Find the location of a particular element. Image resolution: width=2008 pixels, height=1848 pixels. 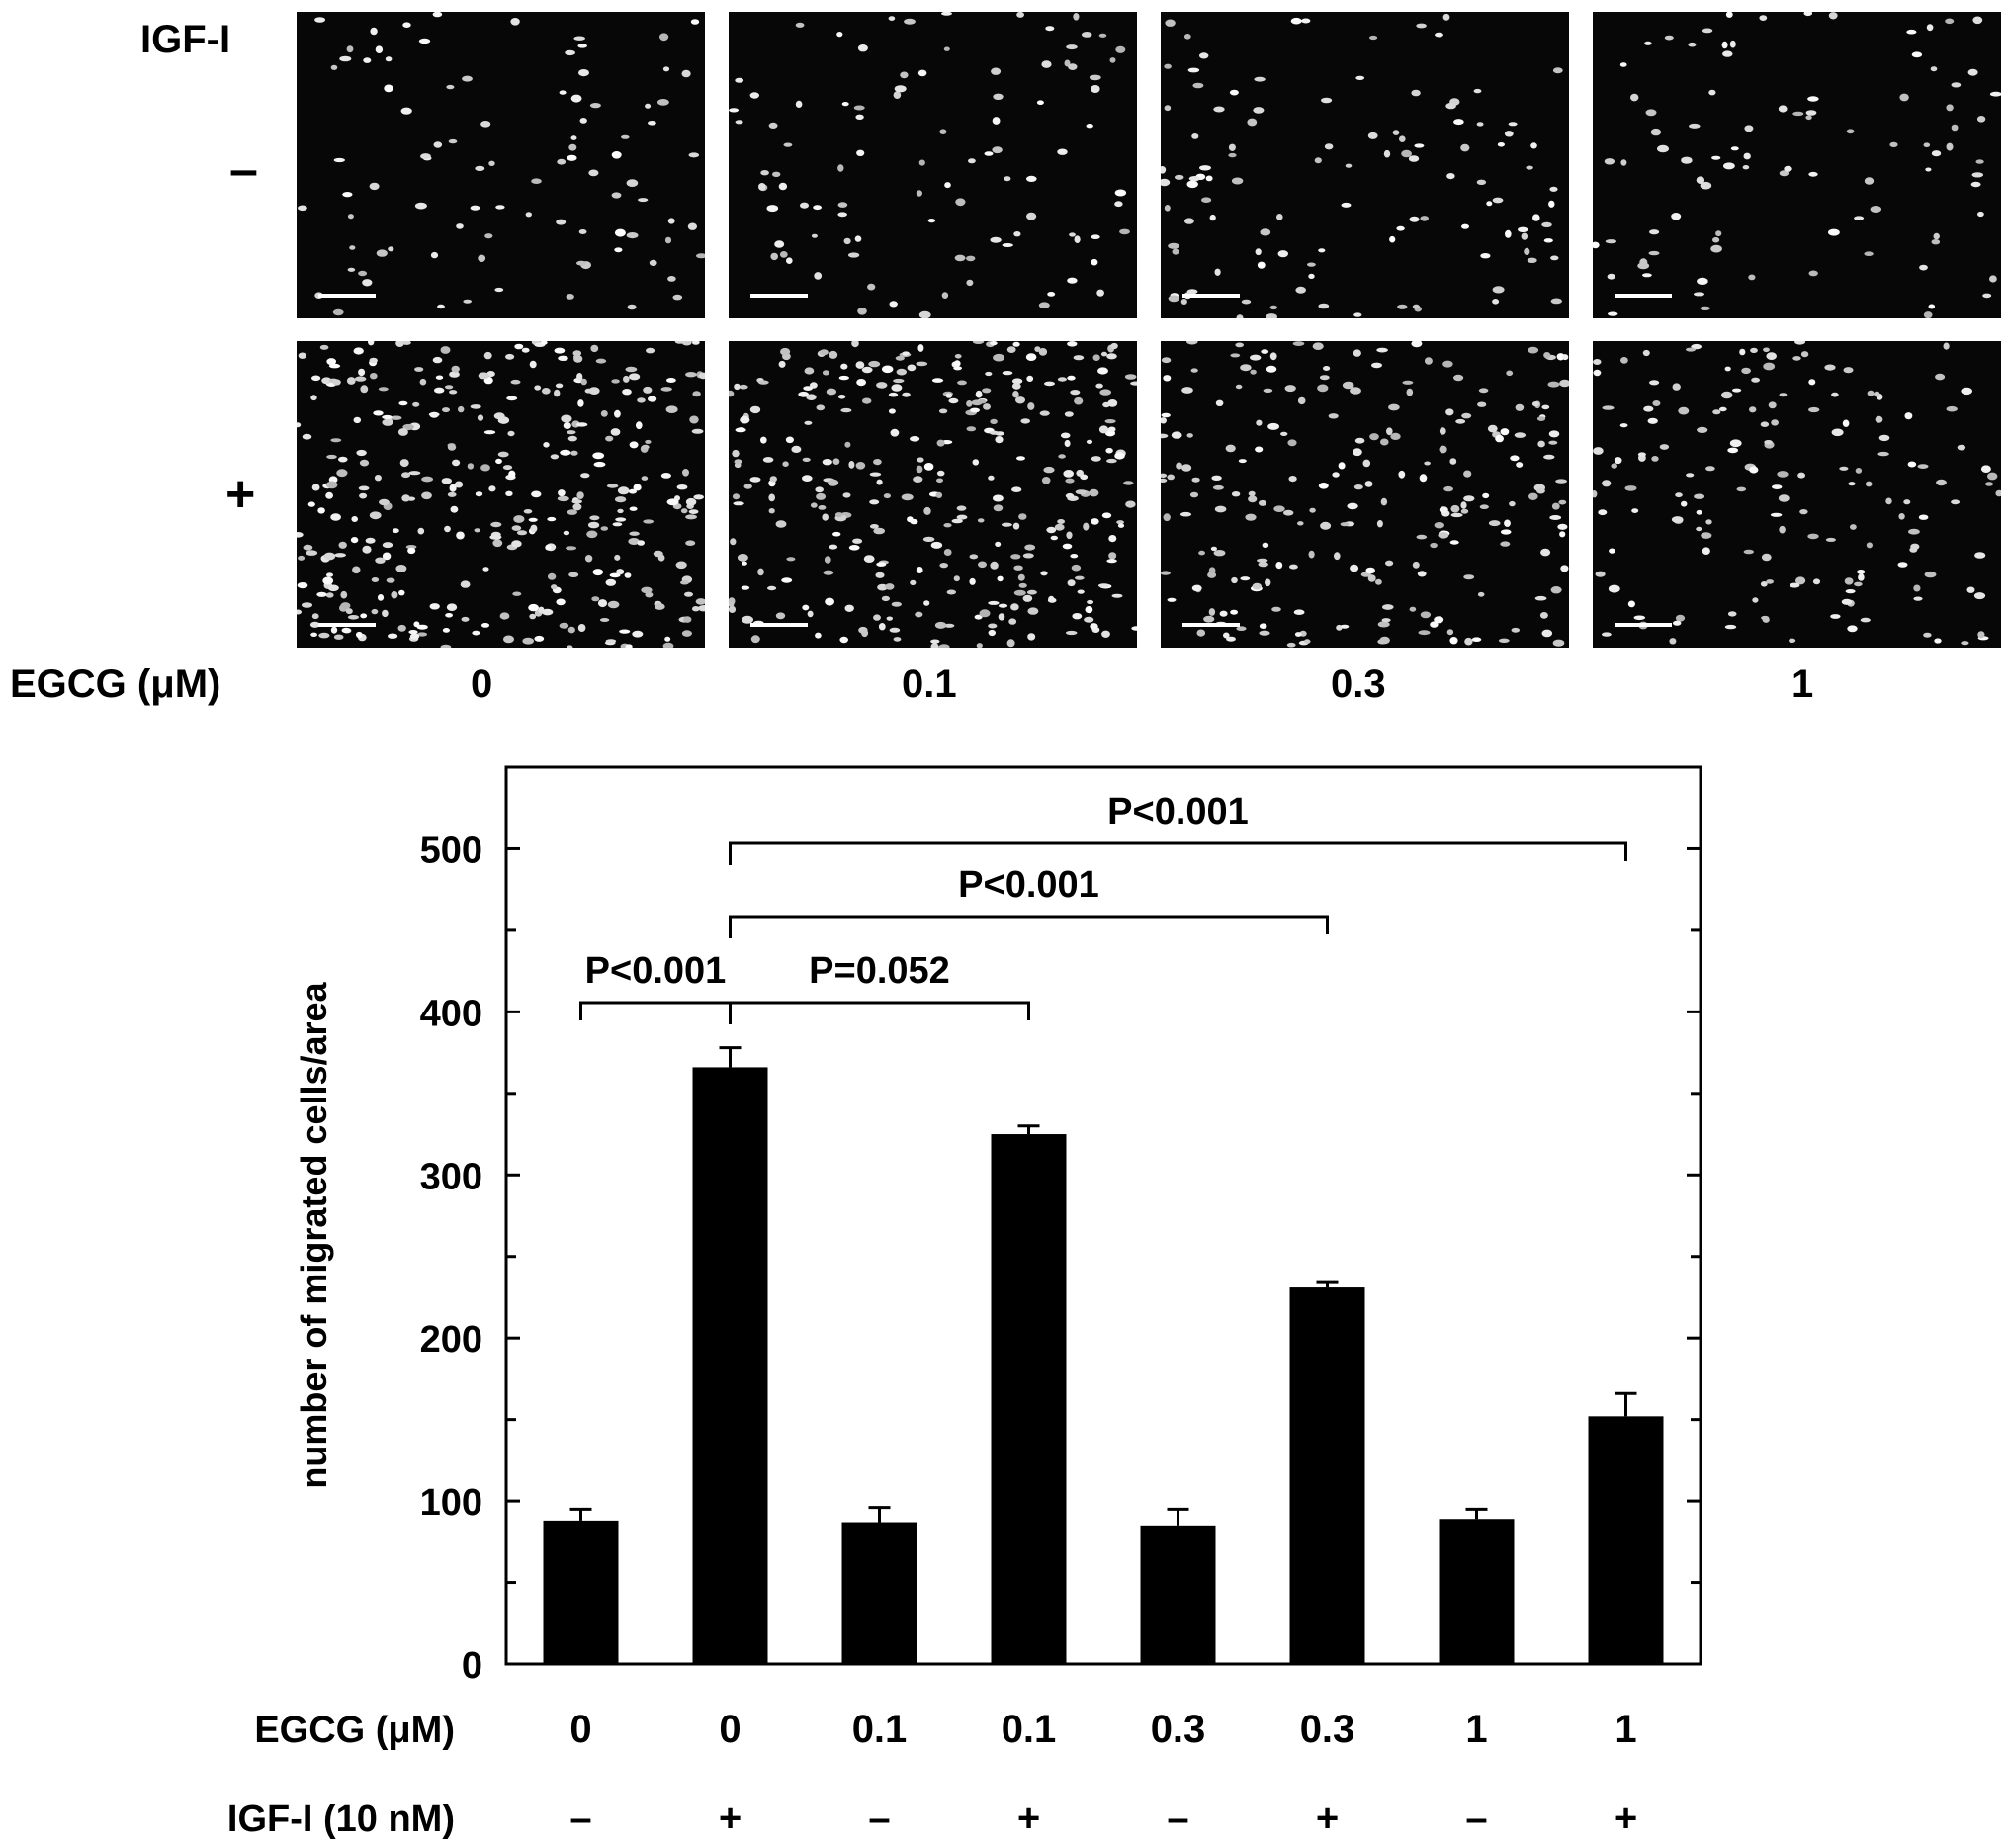

micrograph-column-label-1: 0.1 is located at coordinates (929, 684).